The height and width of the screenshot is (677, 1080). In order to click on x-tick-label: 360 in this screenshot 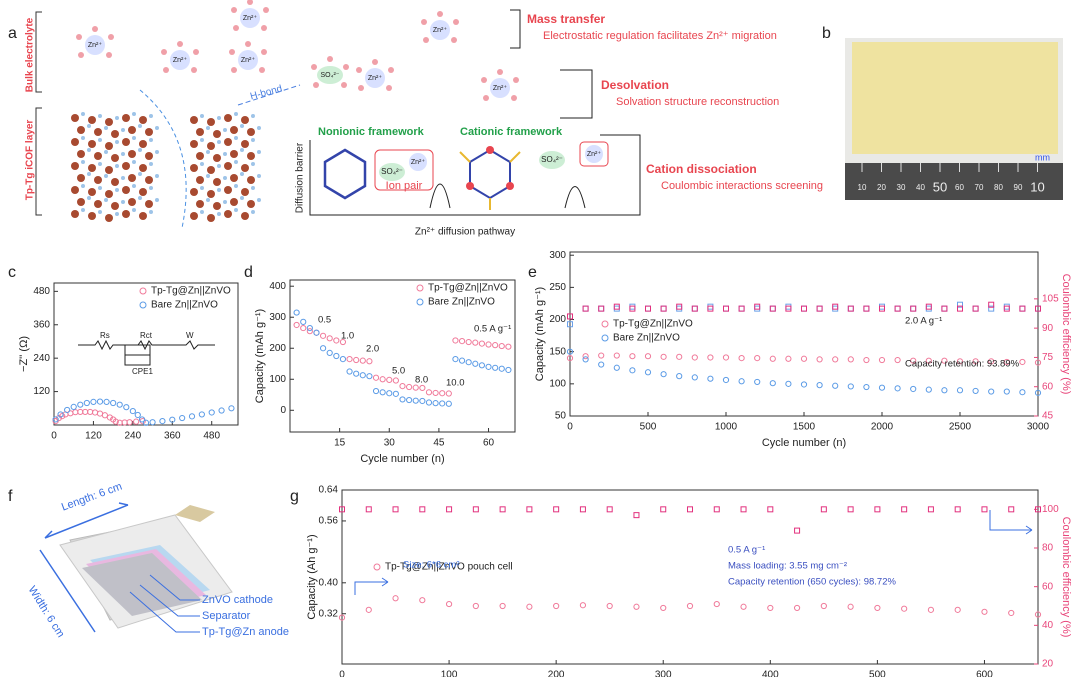, I will do `click(172, 436)`.